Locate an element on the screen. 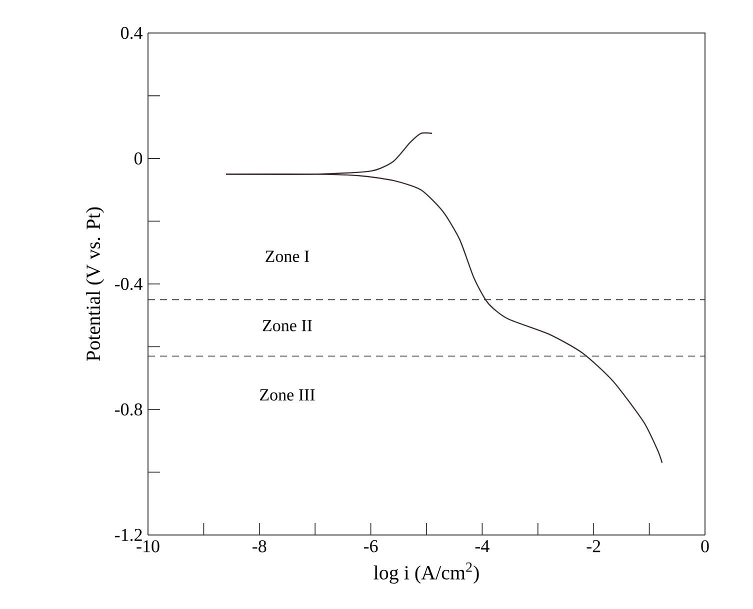 This screenshot has width=753, height=609. x-tick-label: -6 is located at coordinates (371, 546).